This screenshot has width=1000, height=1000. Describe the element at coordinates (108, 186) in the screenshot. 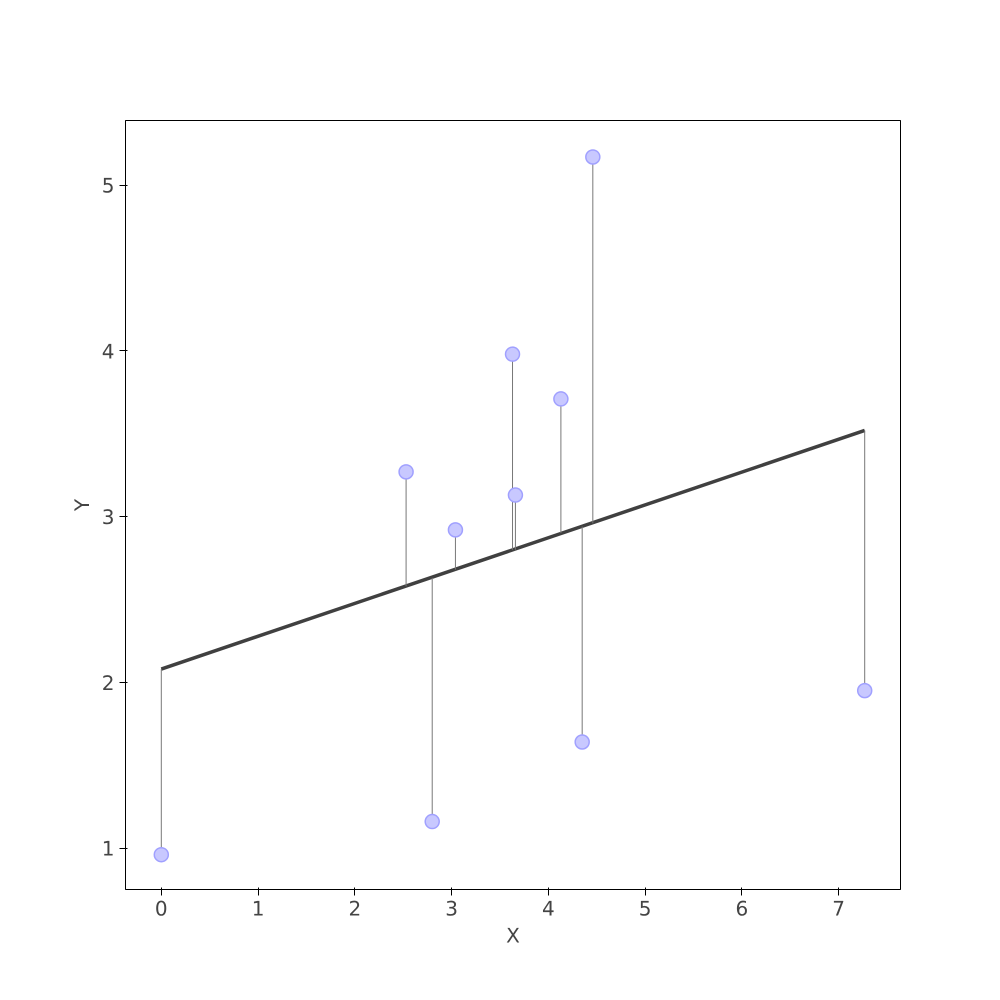

I see `y-tick-label: 5` at that location.